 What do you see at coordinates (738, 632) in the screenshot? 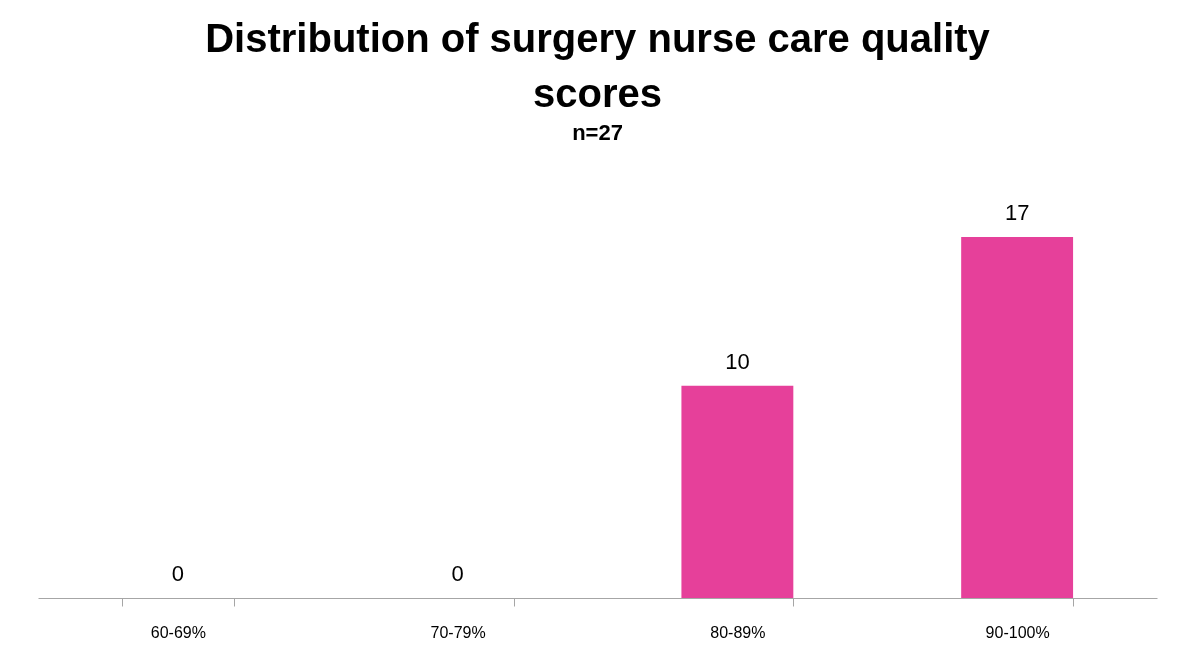
I see `x-tick-label: 80-89%` at bounding box center [738, 632].